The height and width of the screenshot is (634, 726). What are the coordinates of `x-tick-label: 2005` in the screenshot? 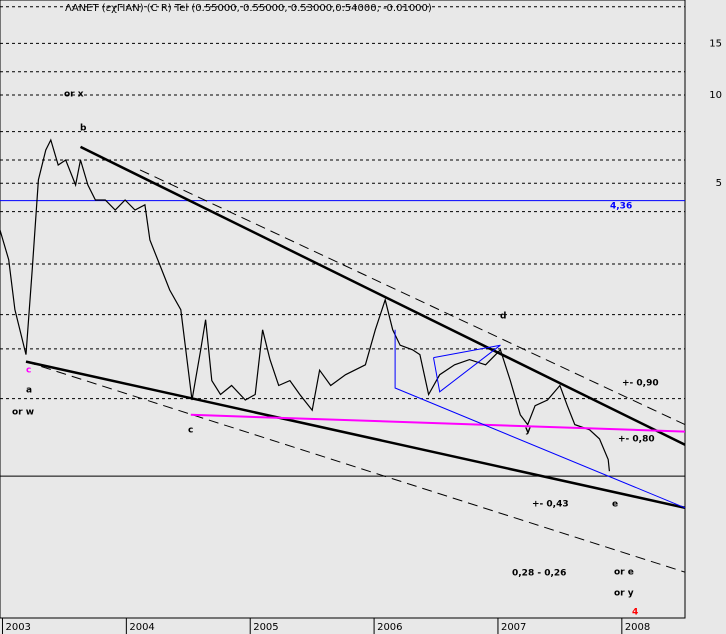 It's located at (265, 627).